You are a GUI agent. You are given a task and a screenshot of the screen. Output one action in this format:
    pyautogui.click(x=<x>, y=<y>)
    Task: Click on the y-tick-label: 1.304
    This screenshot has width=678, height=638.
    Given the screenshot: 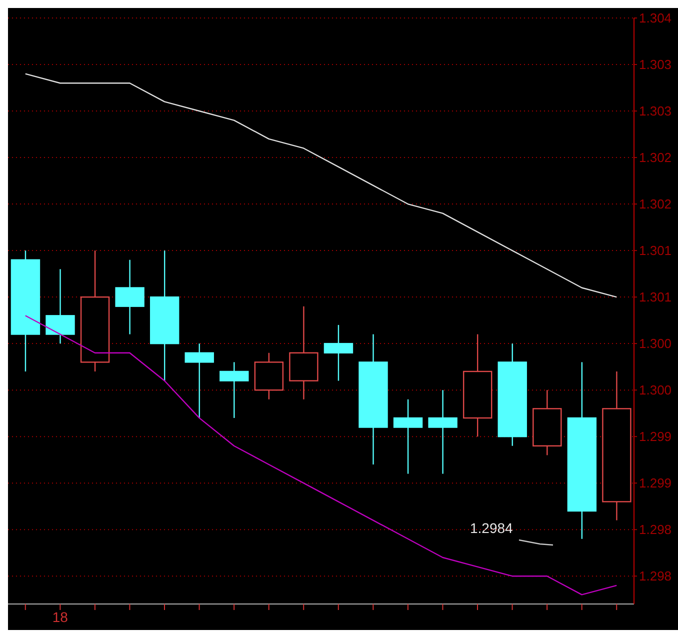 What is the action you would take?
    pyautogui.click(x=655, y=18)
    